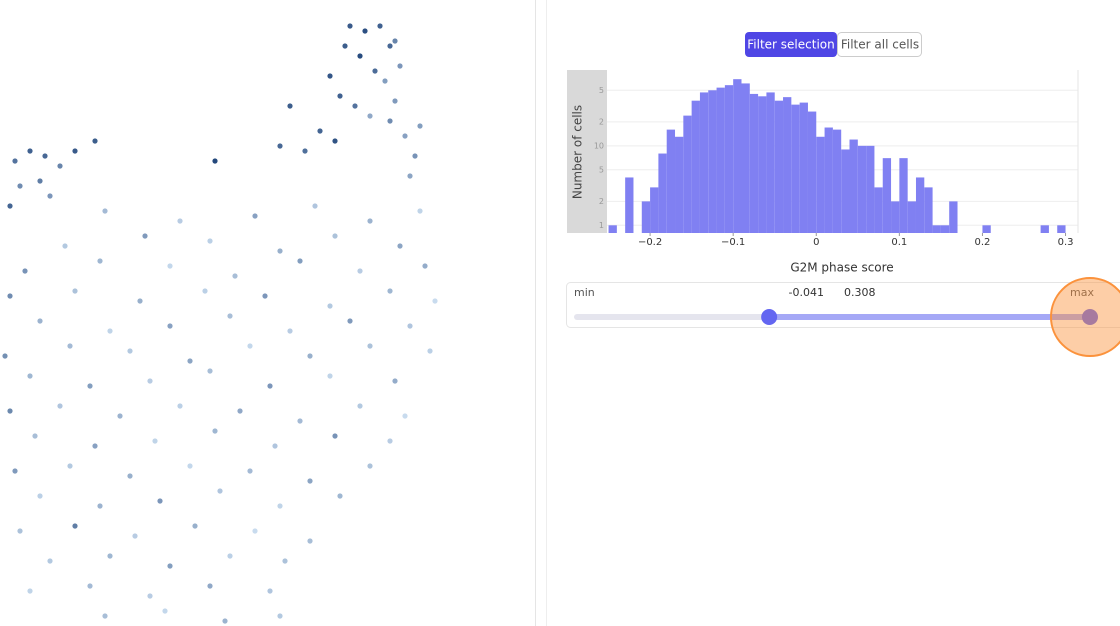  I want to click on button-label: Filter selection, so click(790, 45).